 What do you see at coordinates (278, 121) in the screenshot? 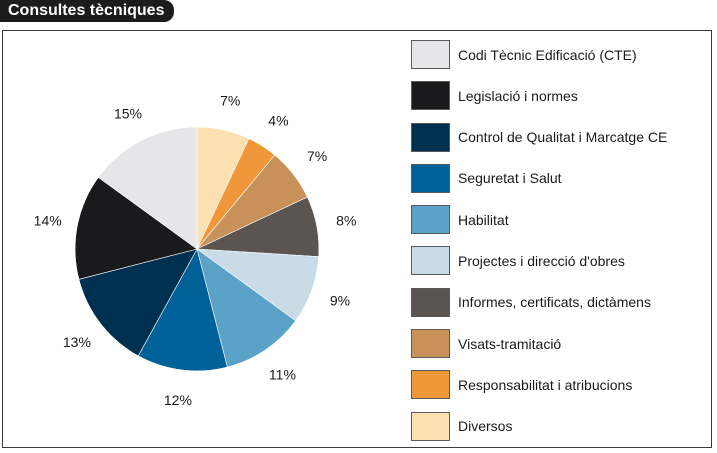
I see `percent-label-responsabilitat-i-atribucions: 4%` at bounding box center [278, 121].